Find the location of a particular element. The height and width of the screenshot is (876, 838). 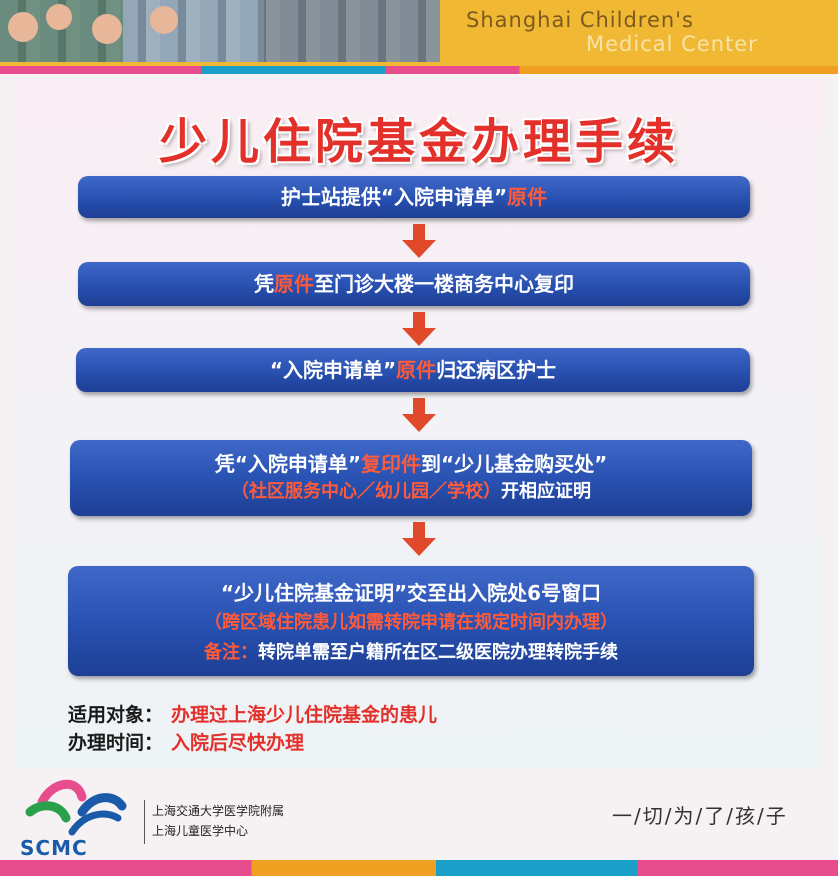

step-4-text-b: 到“少儿基金购买处” is located at coordinates (514, 464).